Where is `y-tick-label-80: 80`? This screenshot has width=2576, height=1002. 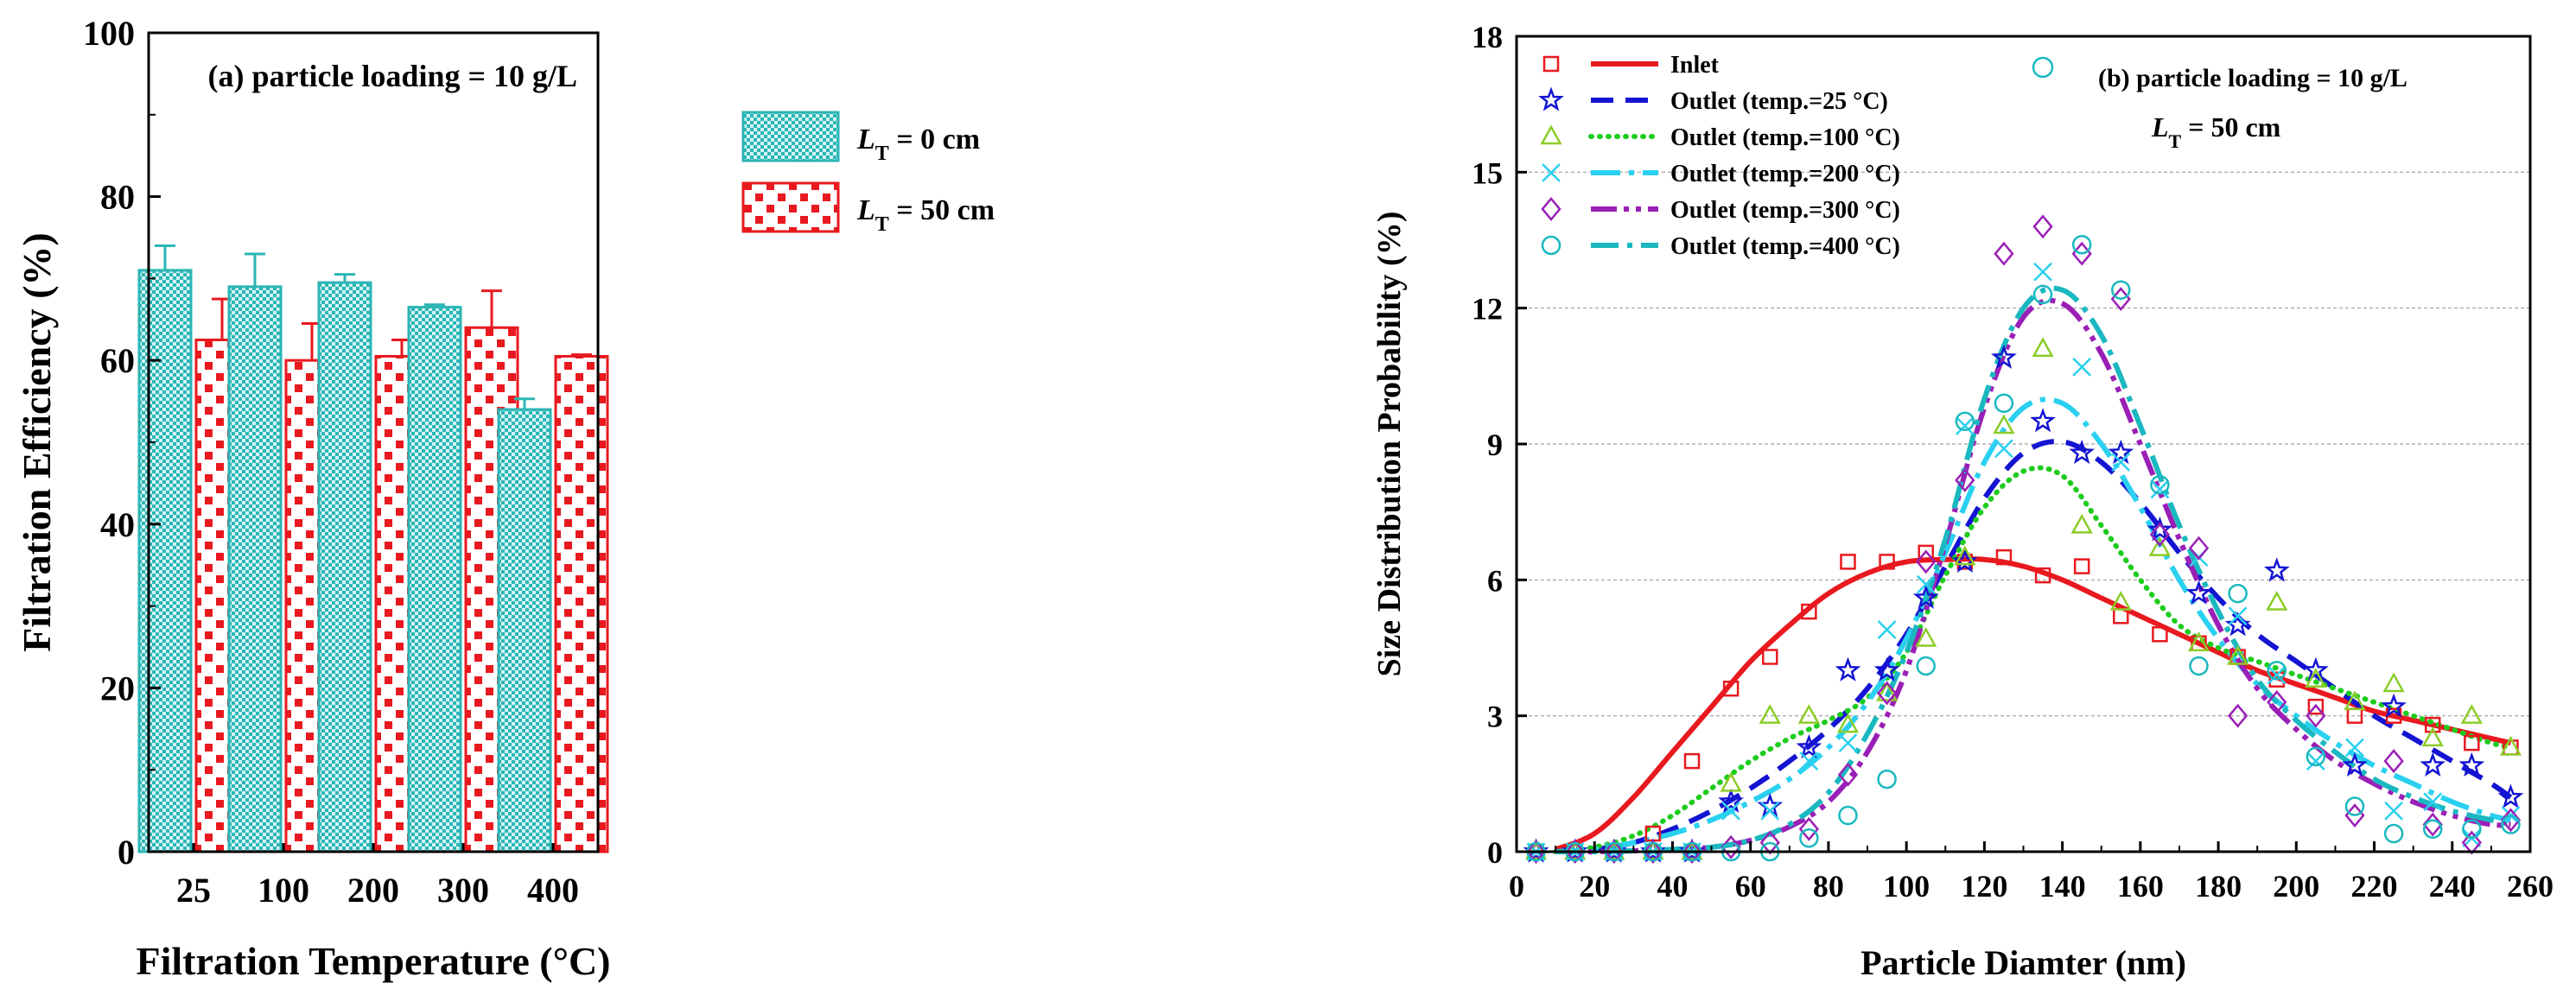 y-tick-label-80: 80 is located at coordinates (117, 197).